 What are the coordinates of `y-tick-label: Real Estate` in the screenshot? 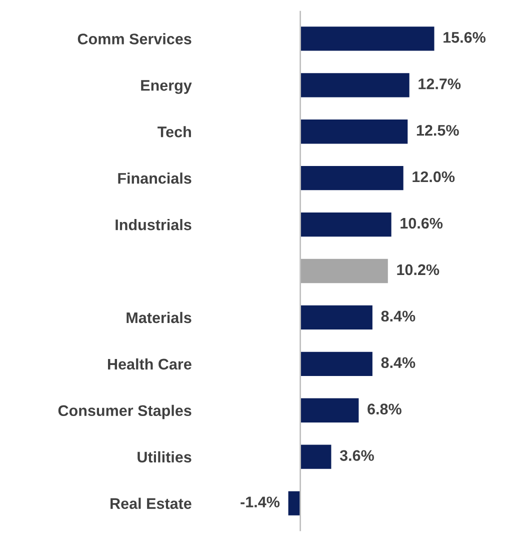 It's located at (151, 503).